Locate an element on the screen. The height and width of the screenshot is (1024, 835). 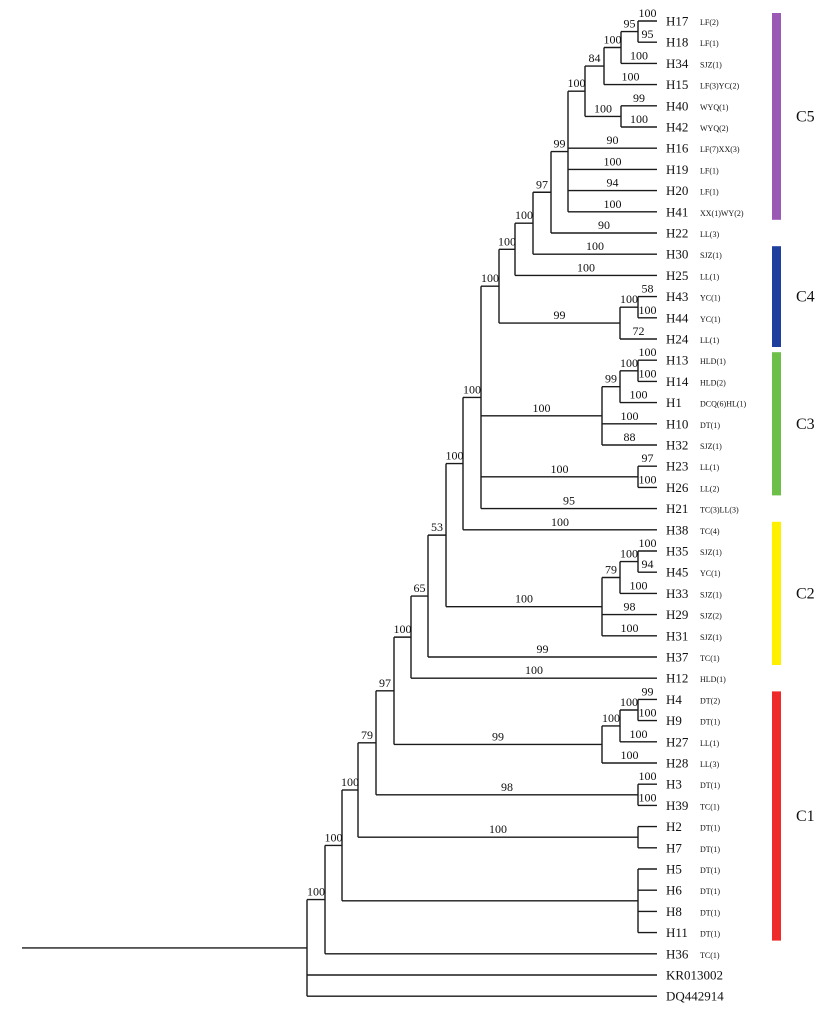
haplotype-population-count: LF(3)YC(2) is located at coordinates (719, 86).